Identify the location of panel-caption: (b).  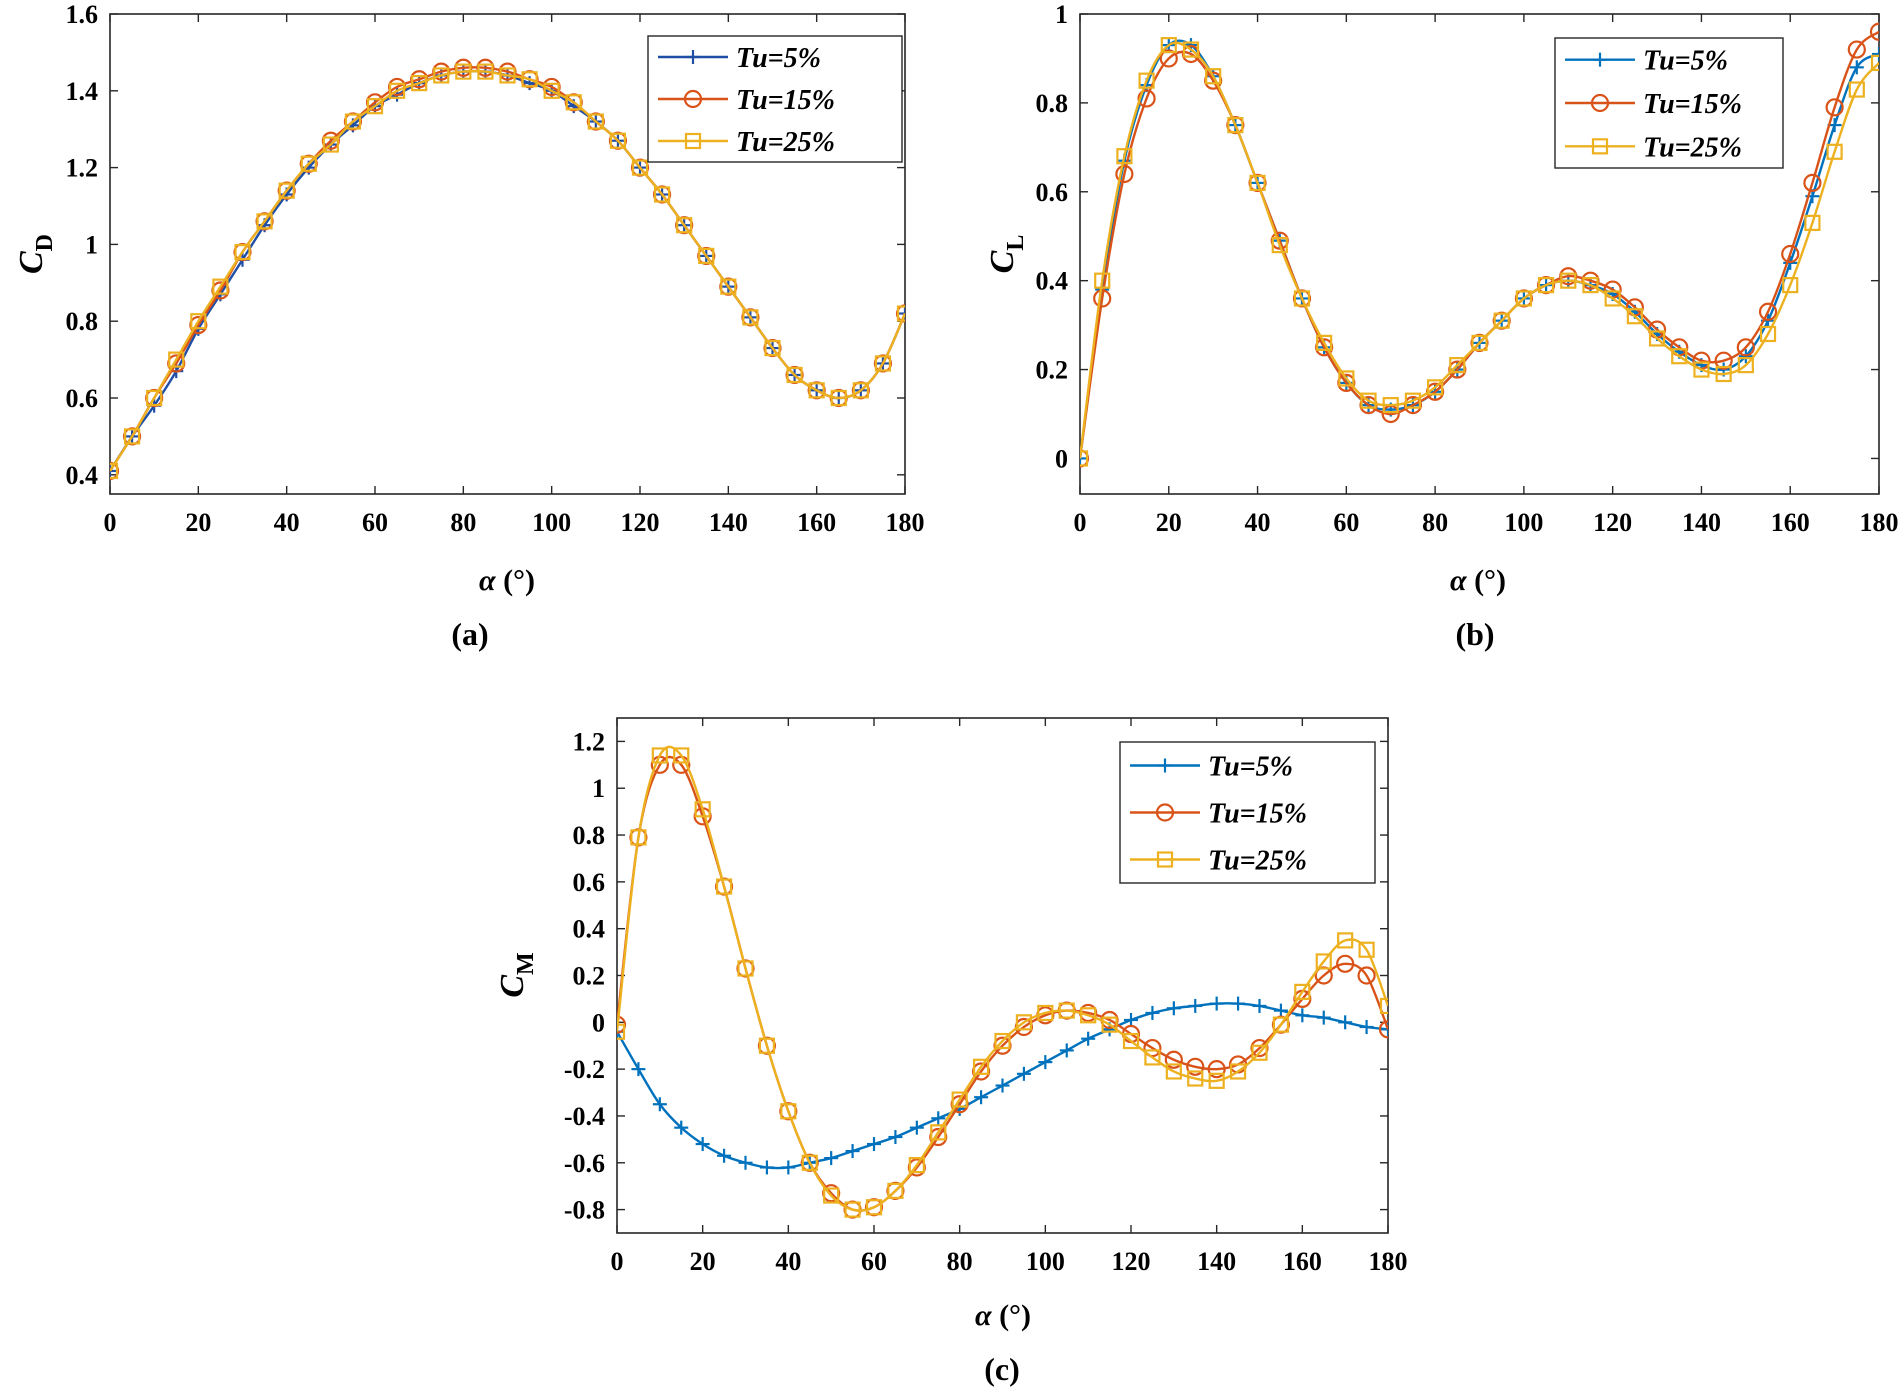
(1474, 634).